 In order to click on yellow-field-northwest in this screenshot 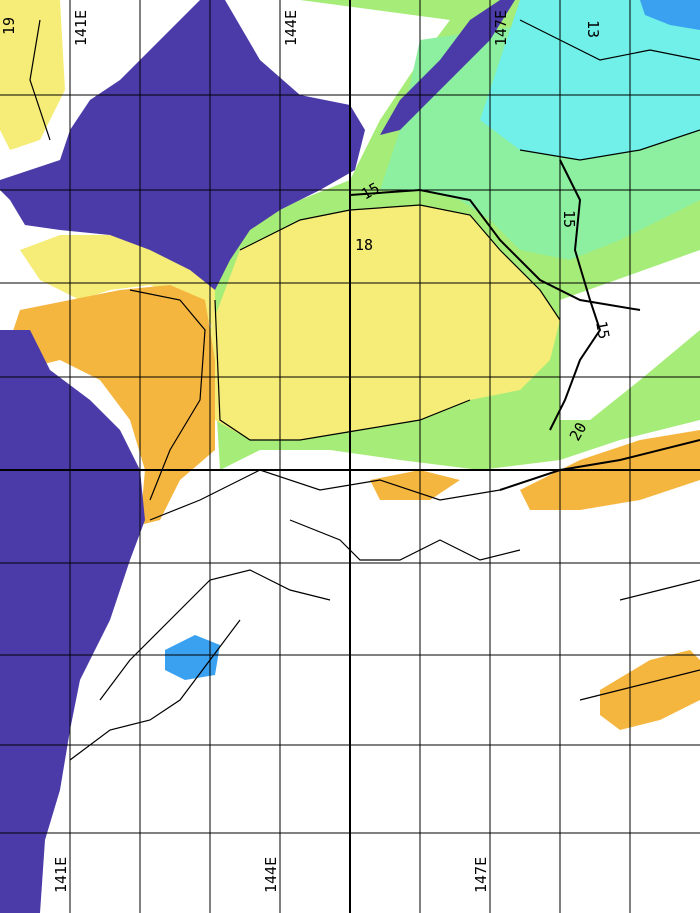, I will do `click(32, 75)`.